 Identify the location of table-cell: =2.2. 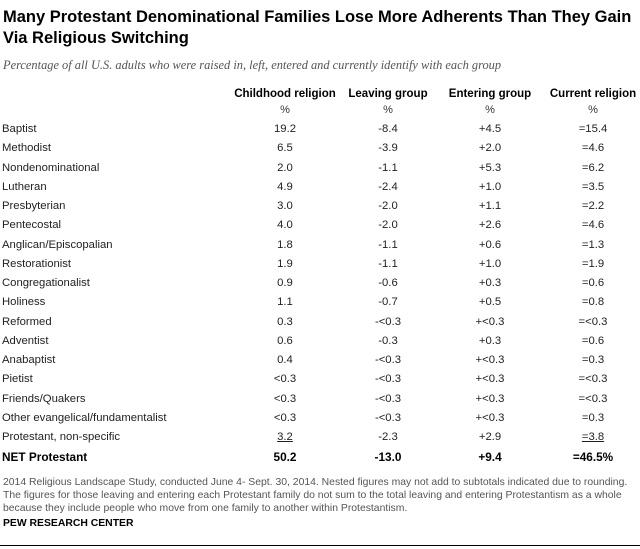
(593, 206).